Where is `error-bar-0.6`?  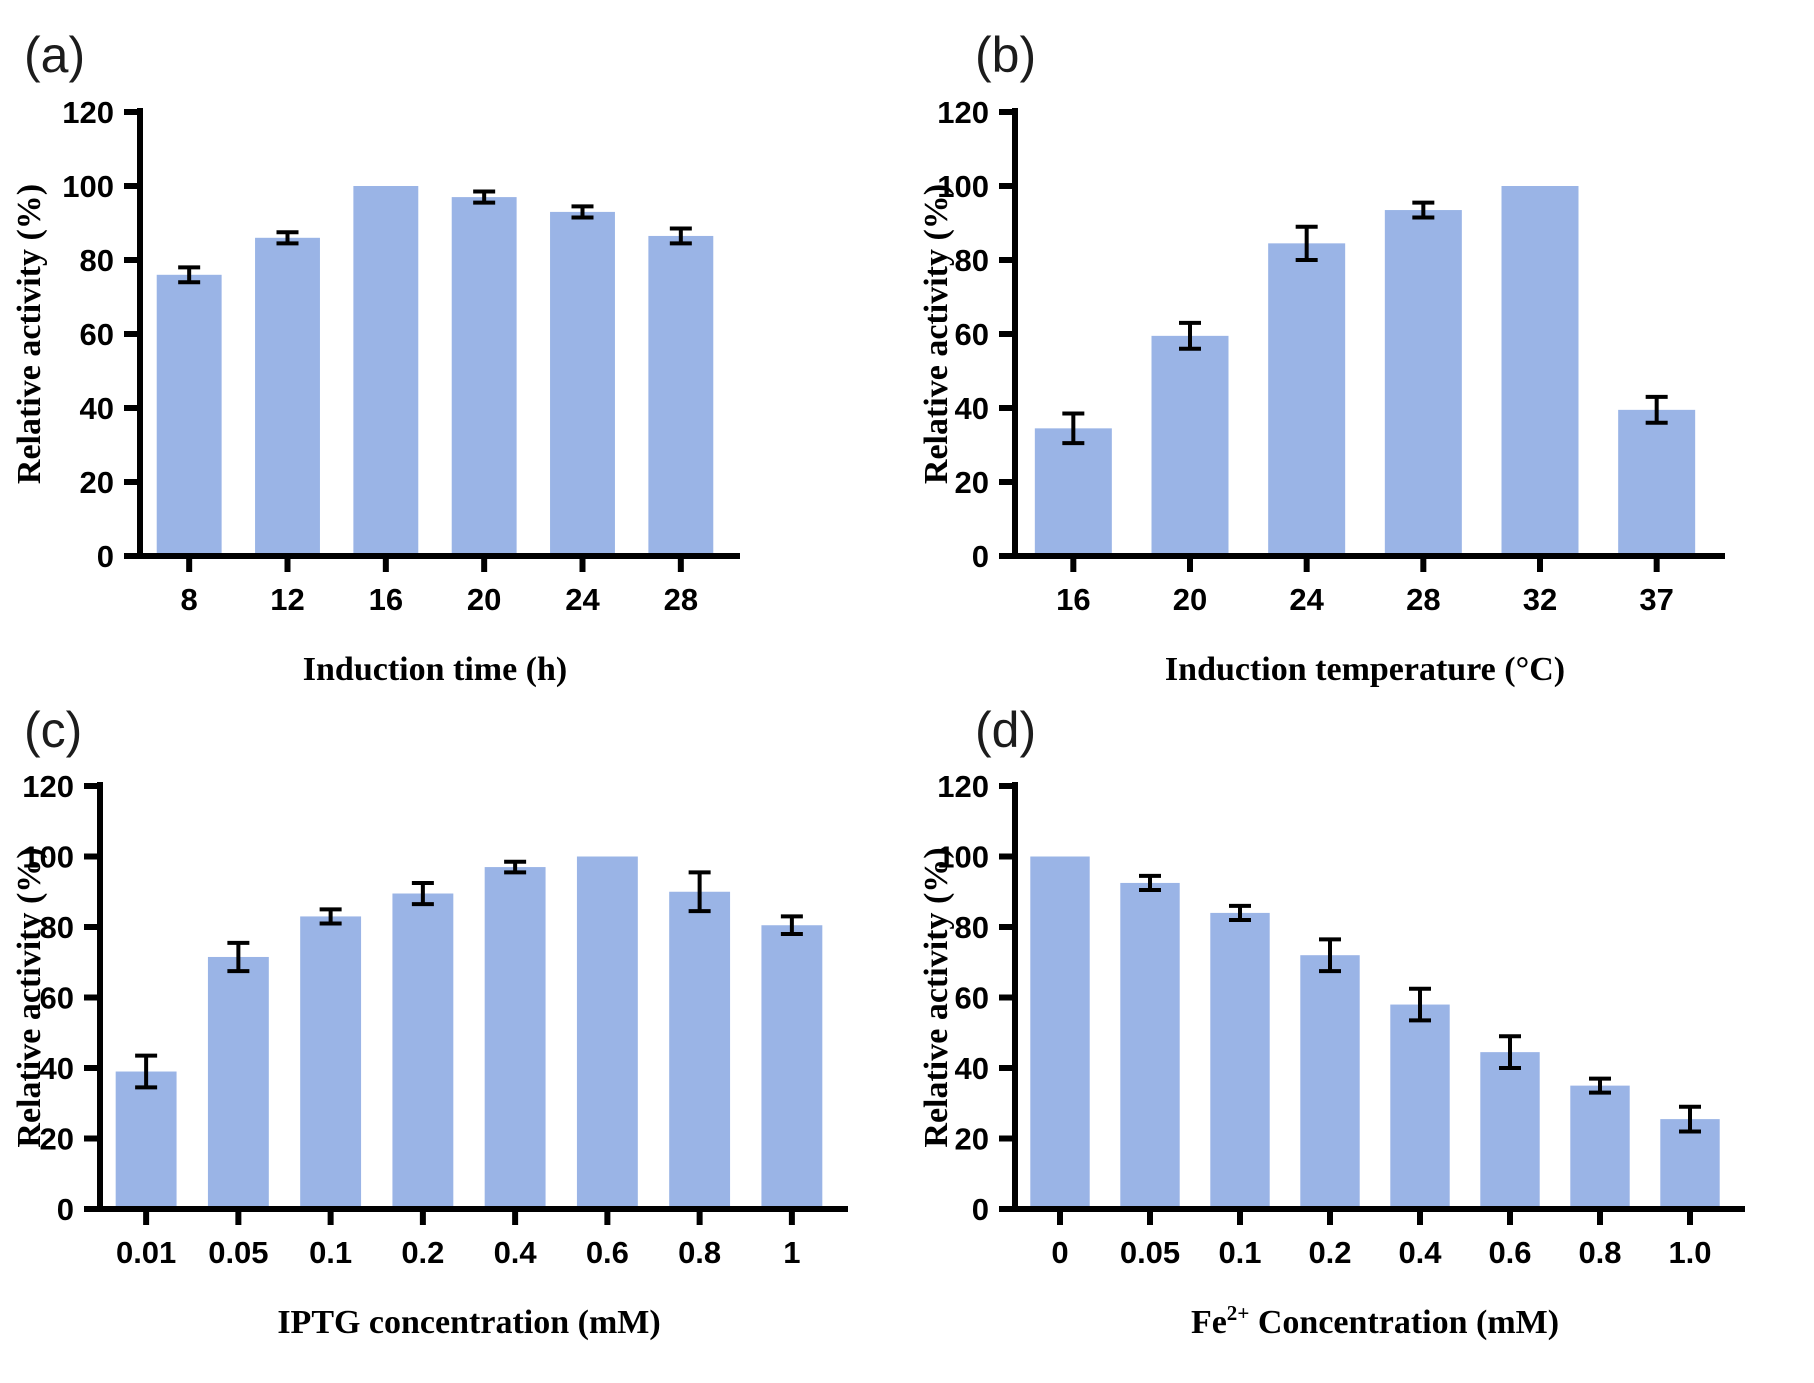
error-bar-0.6 is located at coordinates (1510, 1052).